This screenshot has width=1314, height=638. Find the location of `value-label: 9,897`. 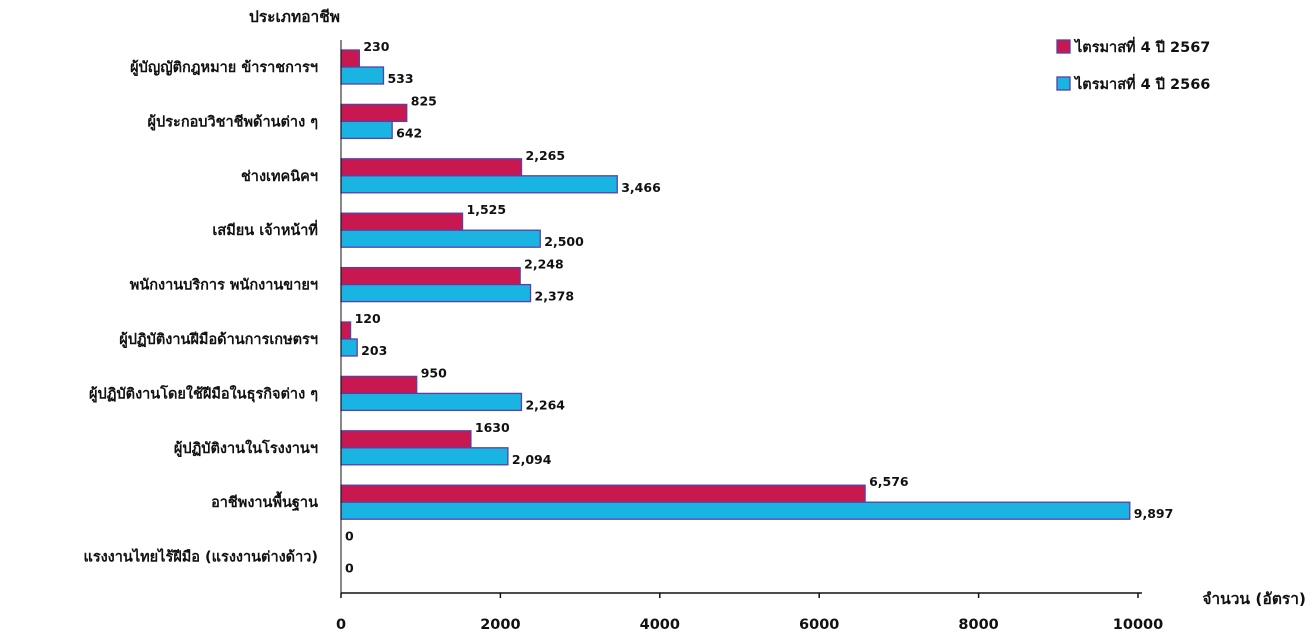

value-label: 9,897 is located at coordinates (1154, 513).